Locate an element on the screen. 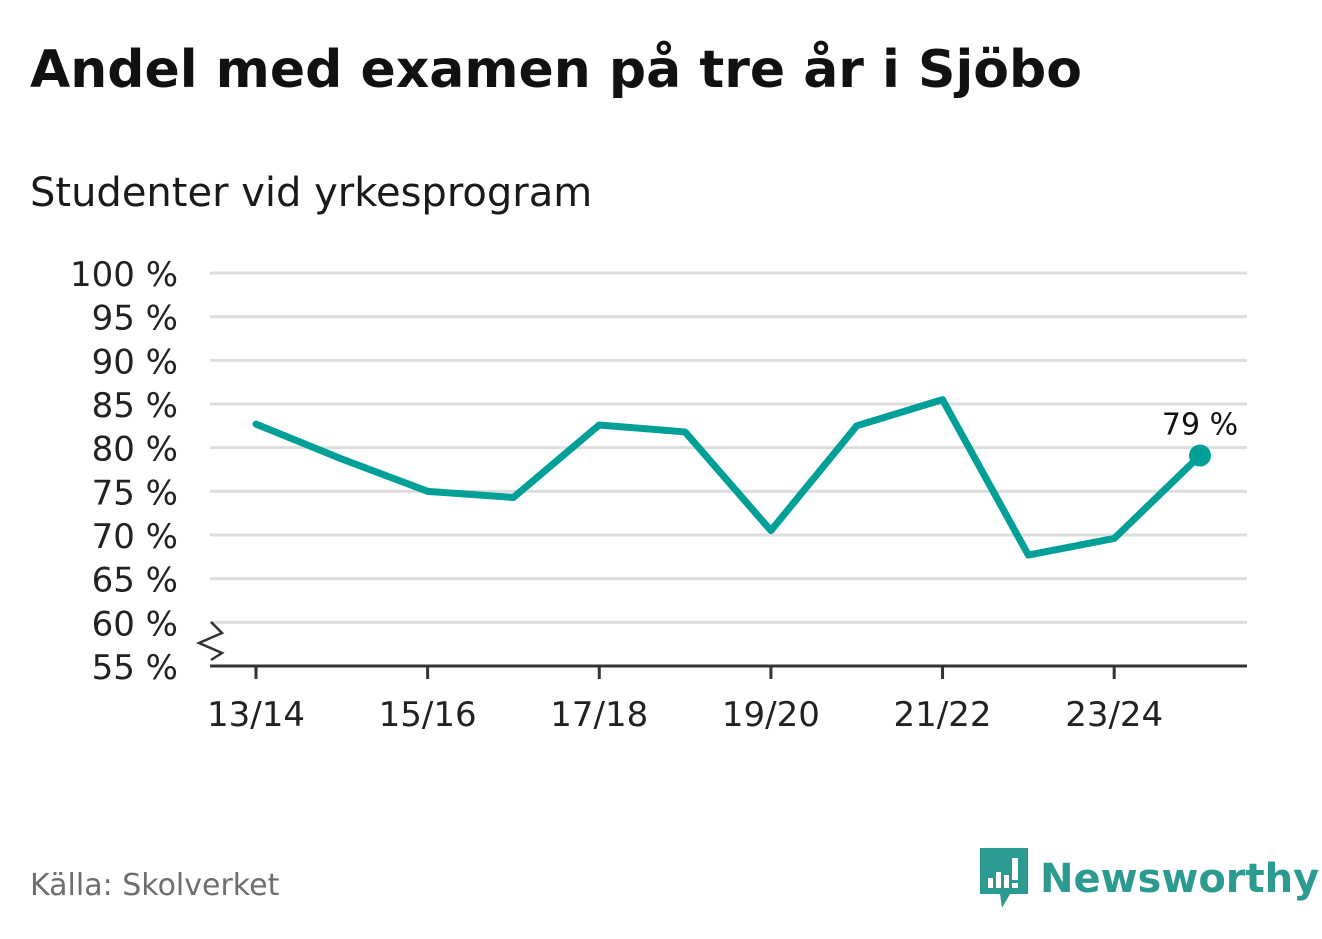 Image resolution: width=1322 pixels, height=939 pixels. brand-logo: Newsworthy is located at coordinates (1149, 879).